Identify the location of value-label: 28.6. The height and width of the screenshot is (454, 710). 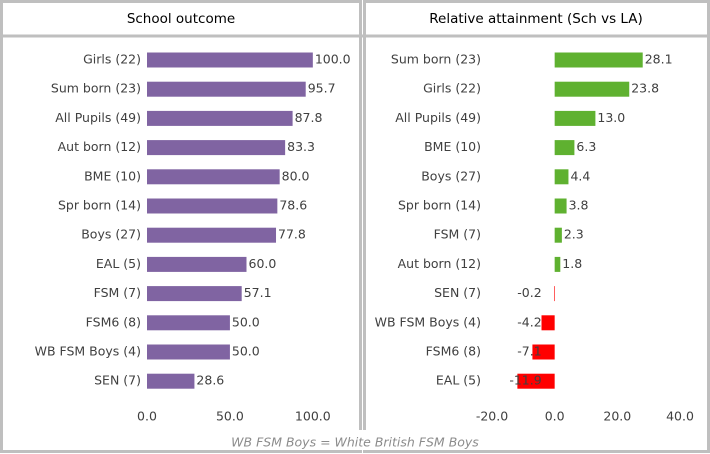
(210, 380).